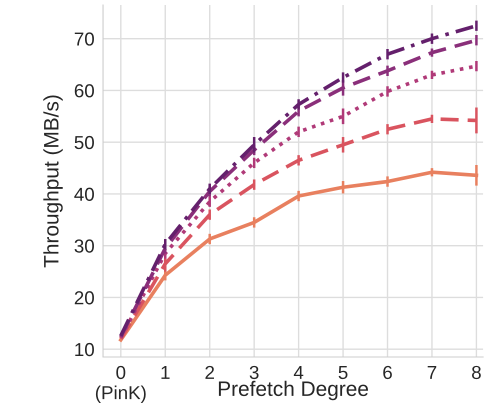 This screenshot has height=420, width=486. I want to click on x-tick-label: 6, so click(387, 373).